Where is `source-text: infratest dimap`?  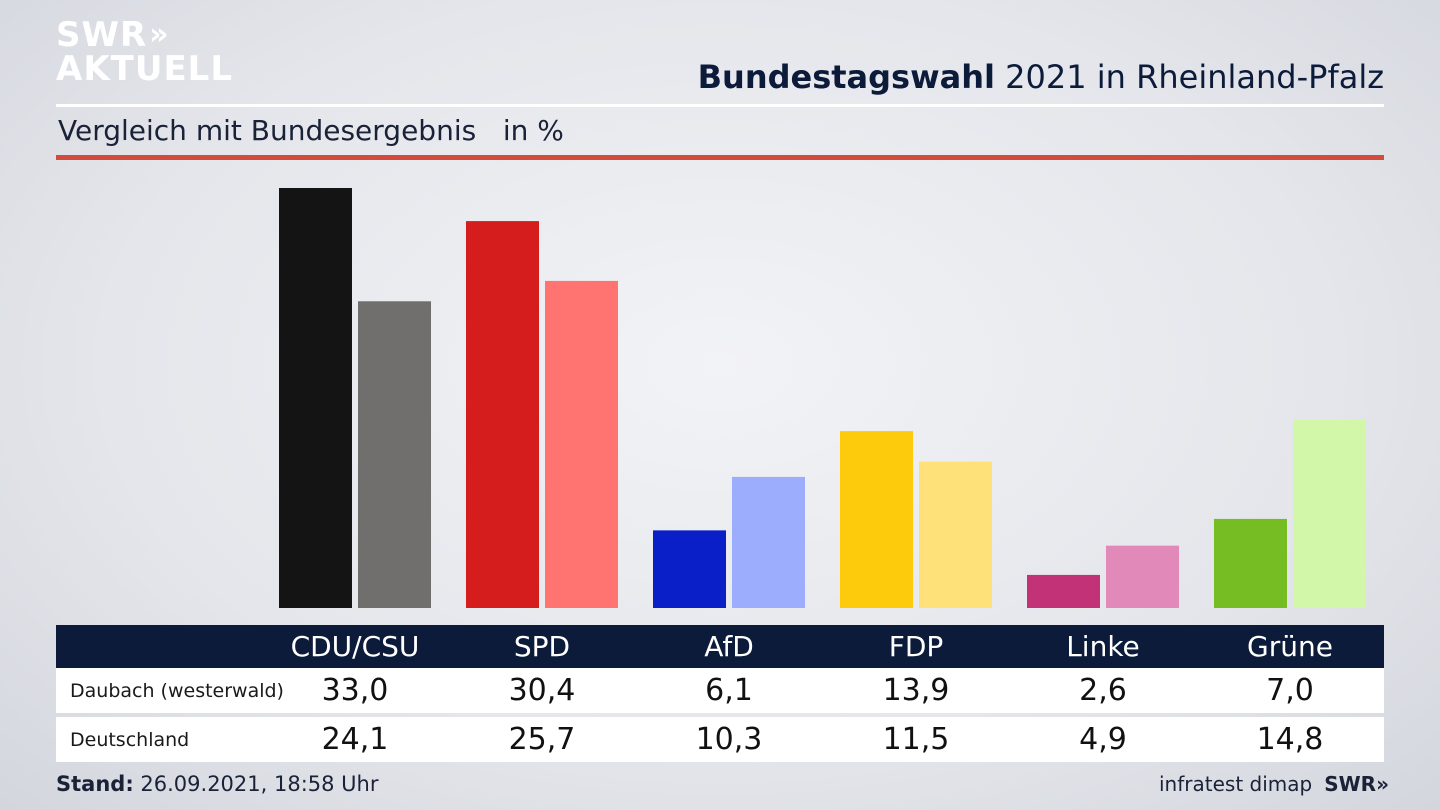 source-text: infratest dimap is located at coordinates (1236, 784).